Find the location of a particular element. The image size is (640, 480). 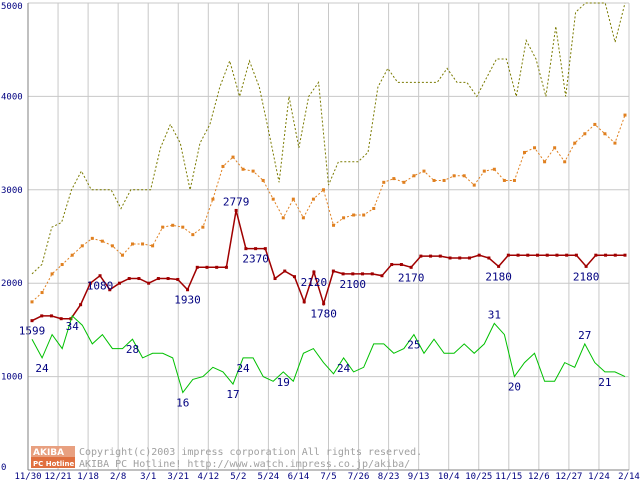

data-label: 20 is located at coordinates (514, 387).